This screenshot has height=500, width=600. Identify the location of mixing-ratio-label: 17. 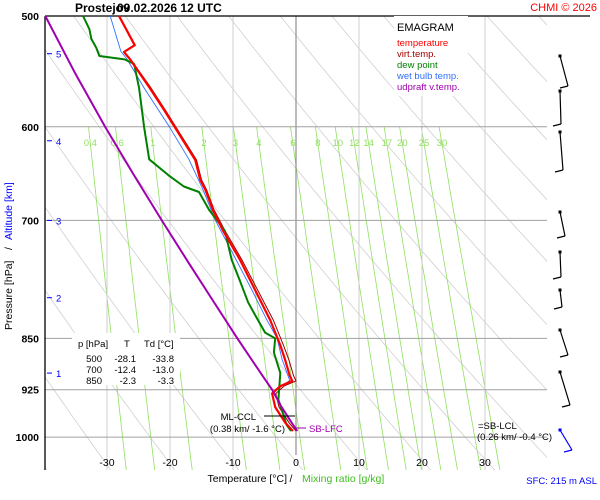
(387, 143).